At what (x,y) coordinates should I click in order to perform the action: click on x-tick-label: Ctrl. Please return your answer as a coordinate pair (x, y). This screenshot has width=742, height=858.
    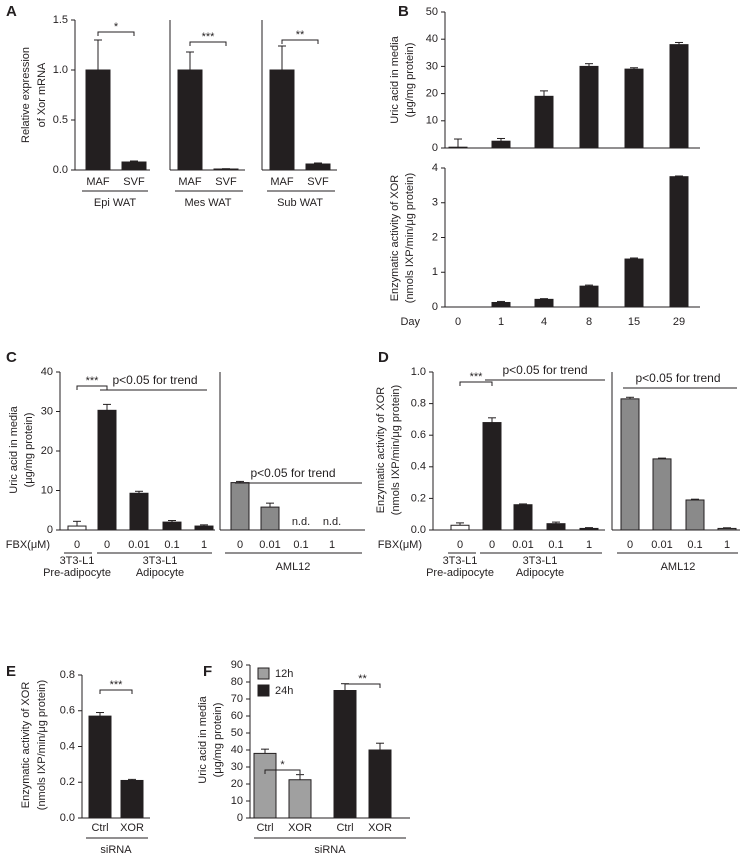
    Looking at the image, I should click on (264, 828).